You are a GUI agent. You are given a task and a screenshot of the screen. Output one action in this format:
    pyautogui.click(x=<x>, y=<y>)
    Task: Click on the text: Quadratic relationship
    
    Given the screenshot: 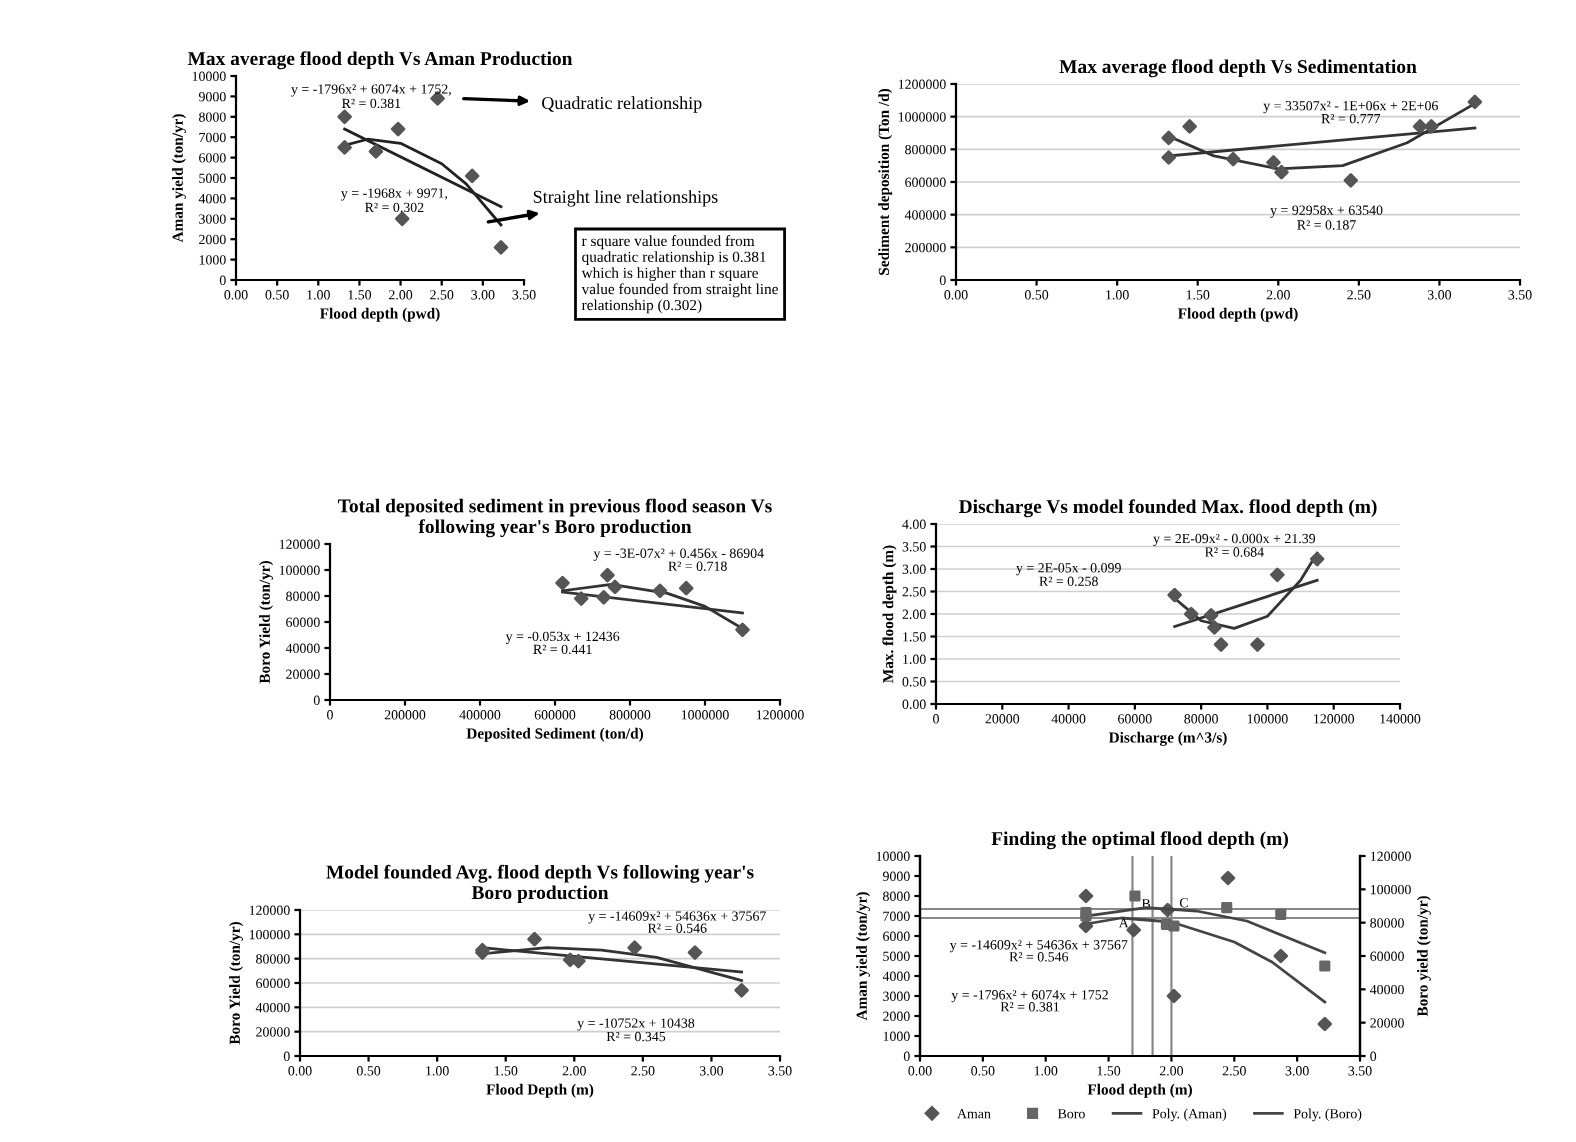 What is the action you would take?
    pyautogui.click(x=622, y=104)
    